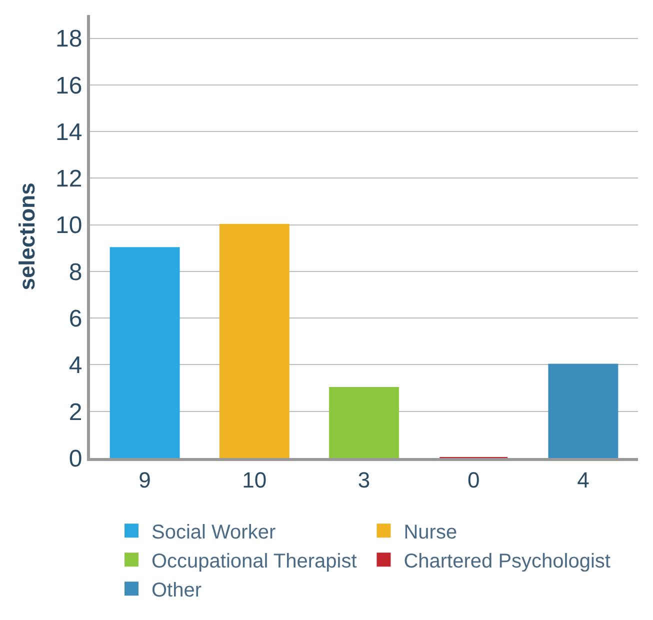 The width and height of the screenshot is (653, 620). Describe the element at coordinates (68, 132) in the screenshot. I see `y-tick-label: 14` at that location.